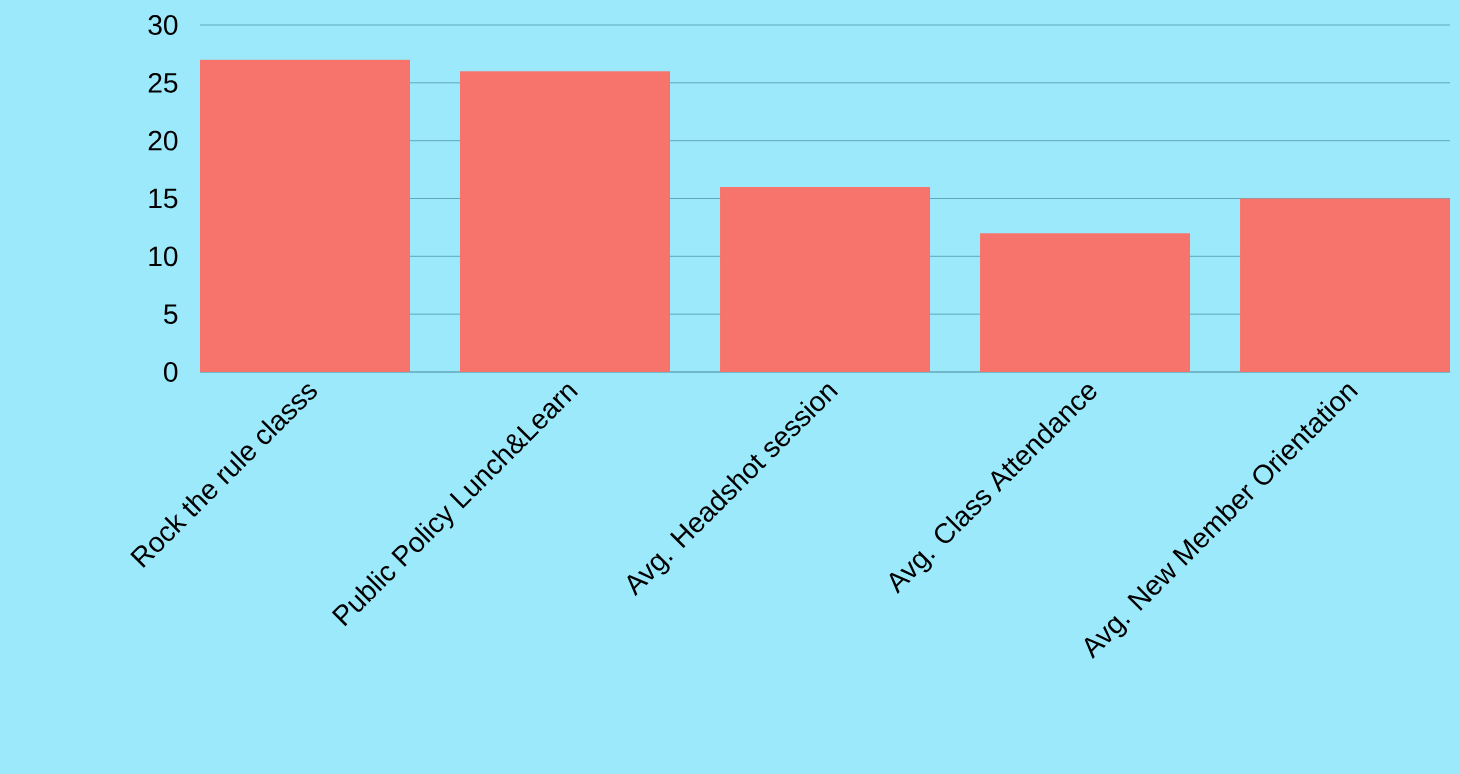  What do you see at coordinates (163, 82) in the screenshot?
I see `y-tick-label: 25` at bounding box center [163, 82].